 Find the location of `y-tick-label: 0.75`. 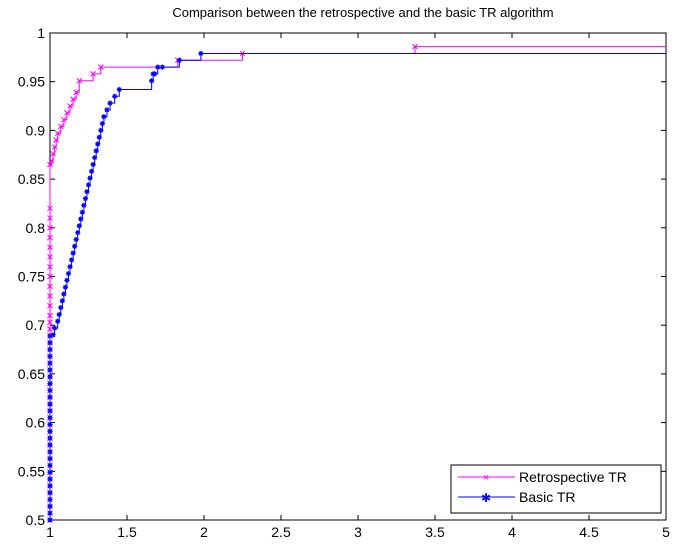

y-tick-label: 0.75 is located at coordinates (31, 277).